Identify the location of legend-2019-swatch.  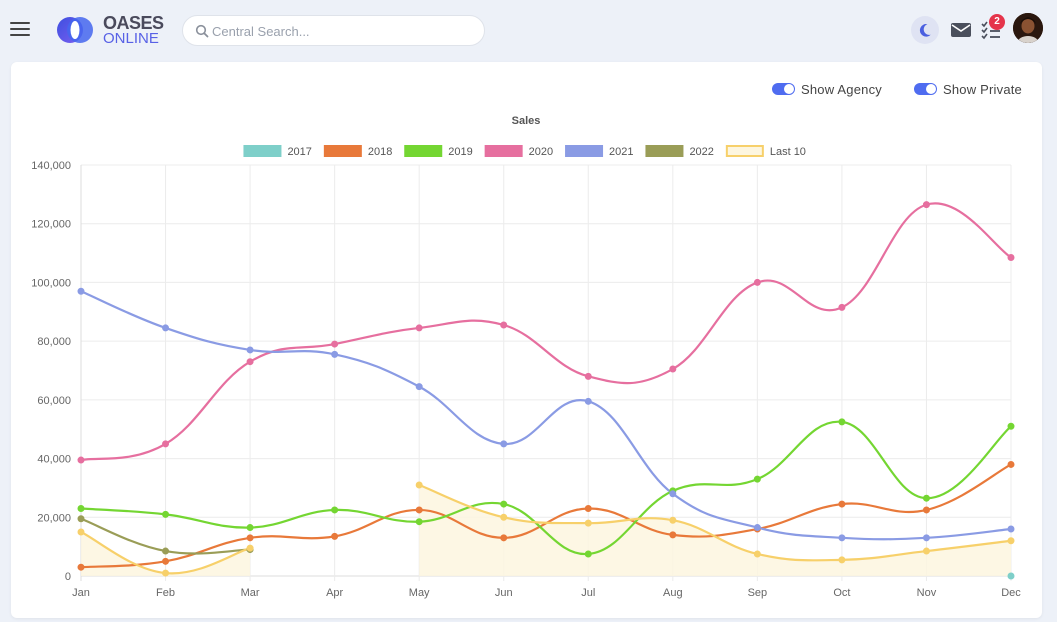
(423, 151).